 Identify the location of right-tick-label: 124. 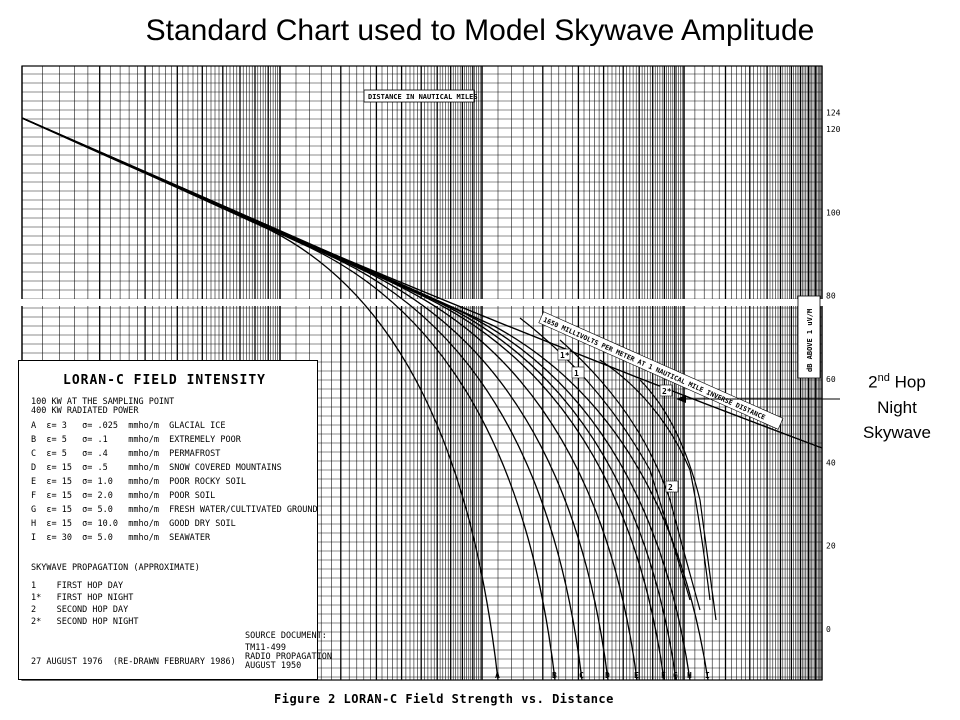
(833, 112).